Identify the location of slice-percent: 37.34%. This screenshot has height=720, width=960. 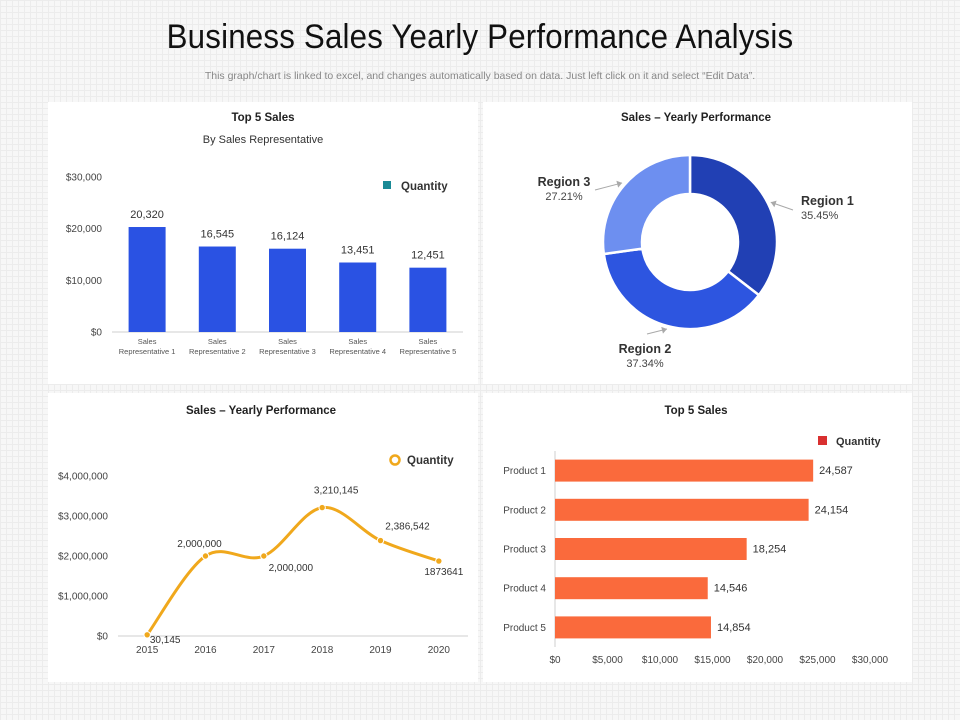
(645, 364).